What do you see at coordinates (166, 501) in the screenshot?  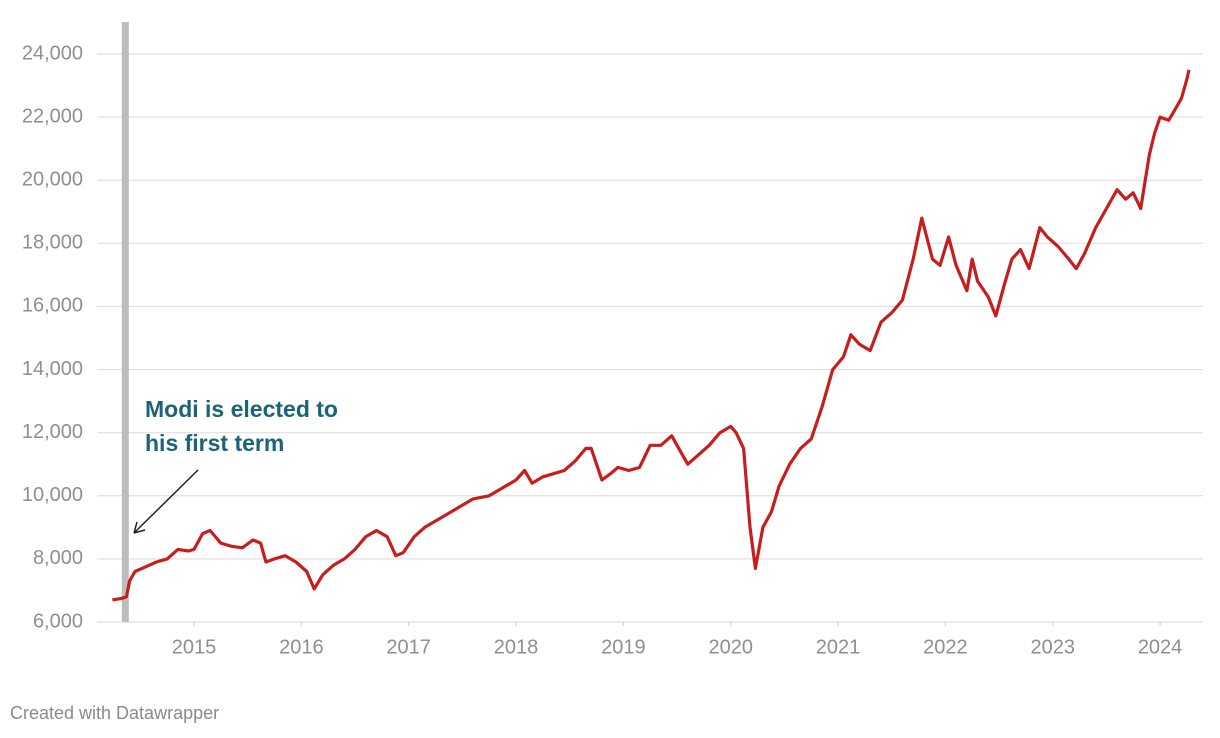 I see `annotation-arrow` at bounding box center [166, 501].